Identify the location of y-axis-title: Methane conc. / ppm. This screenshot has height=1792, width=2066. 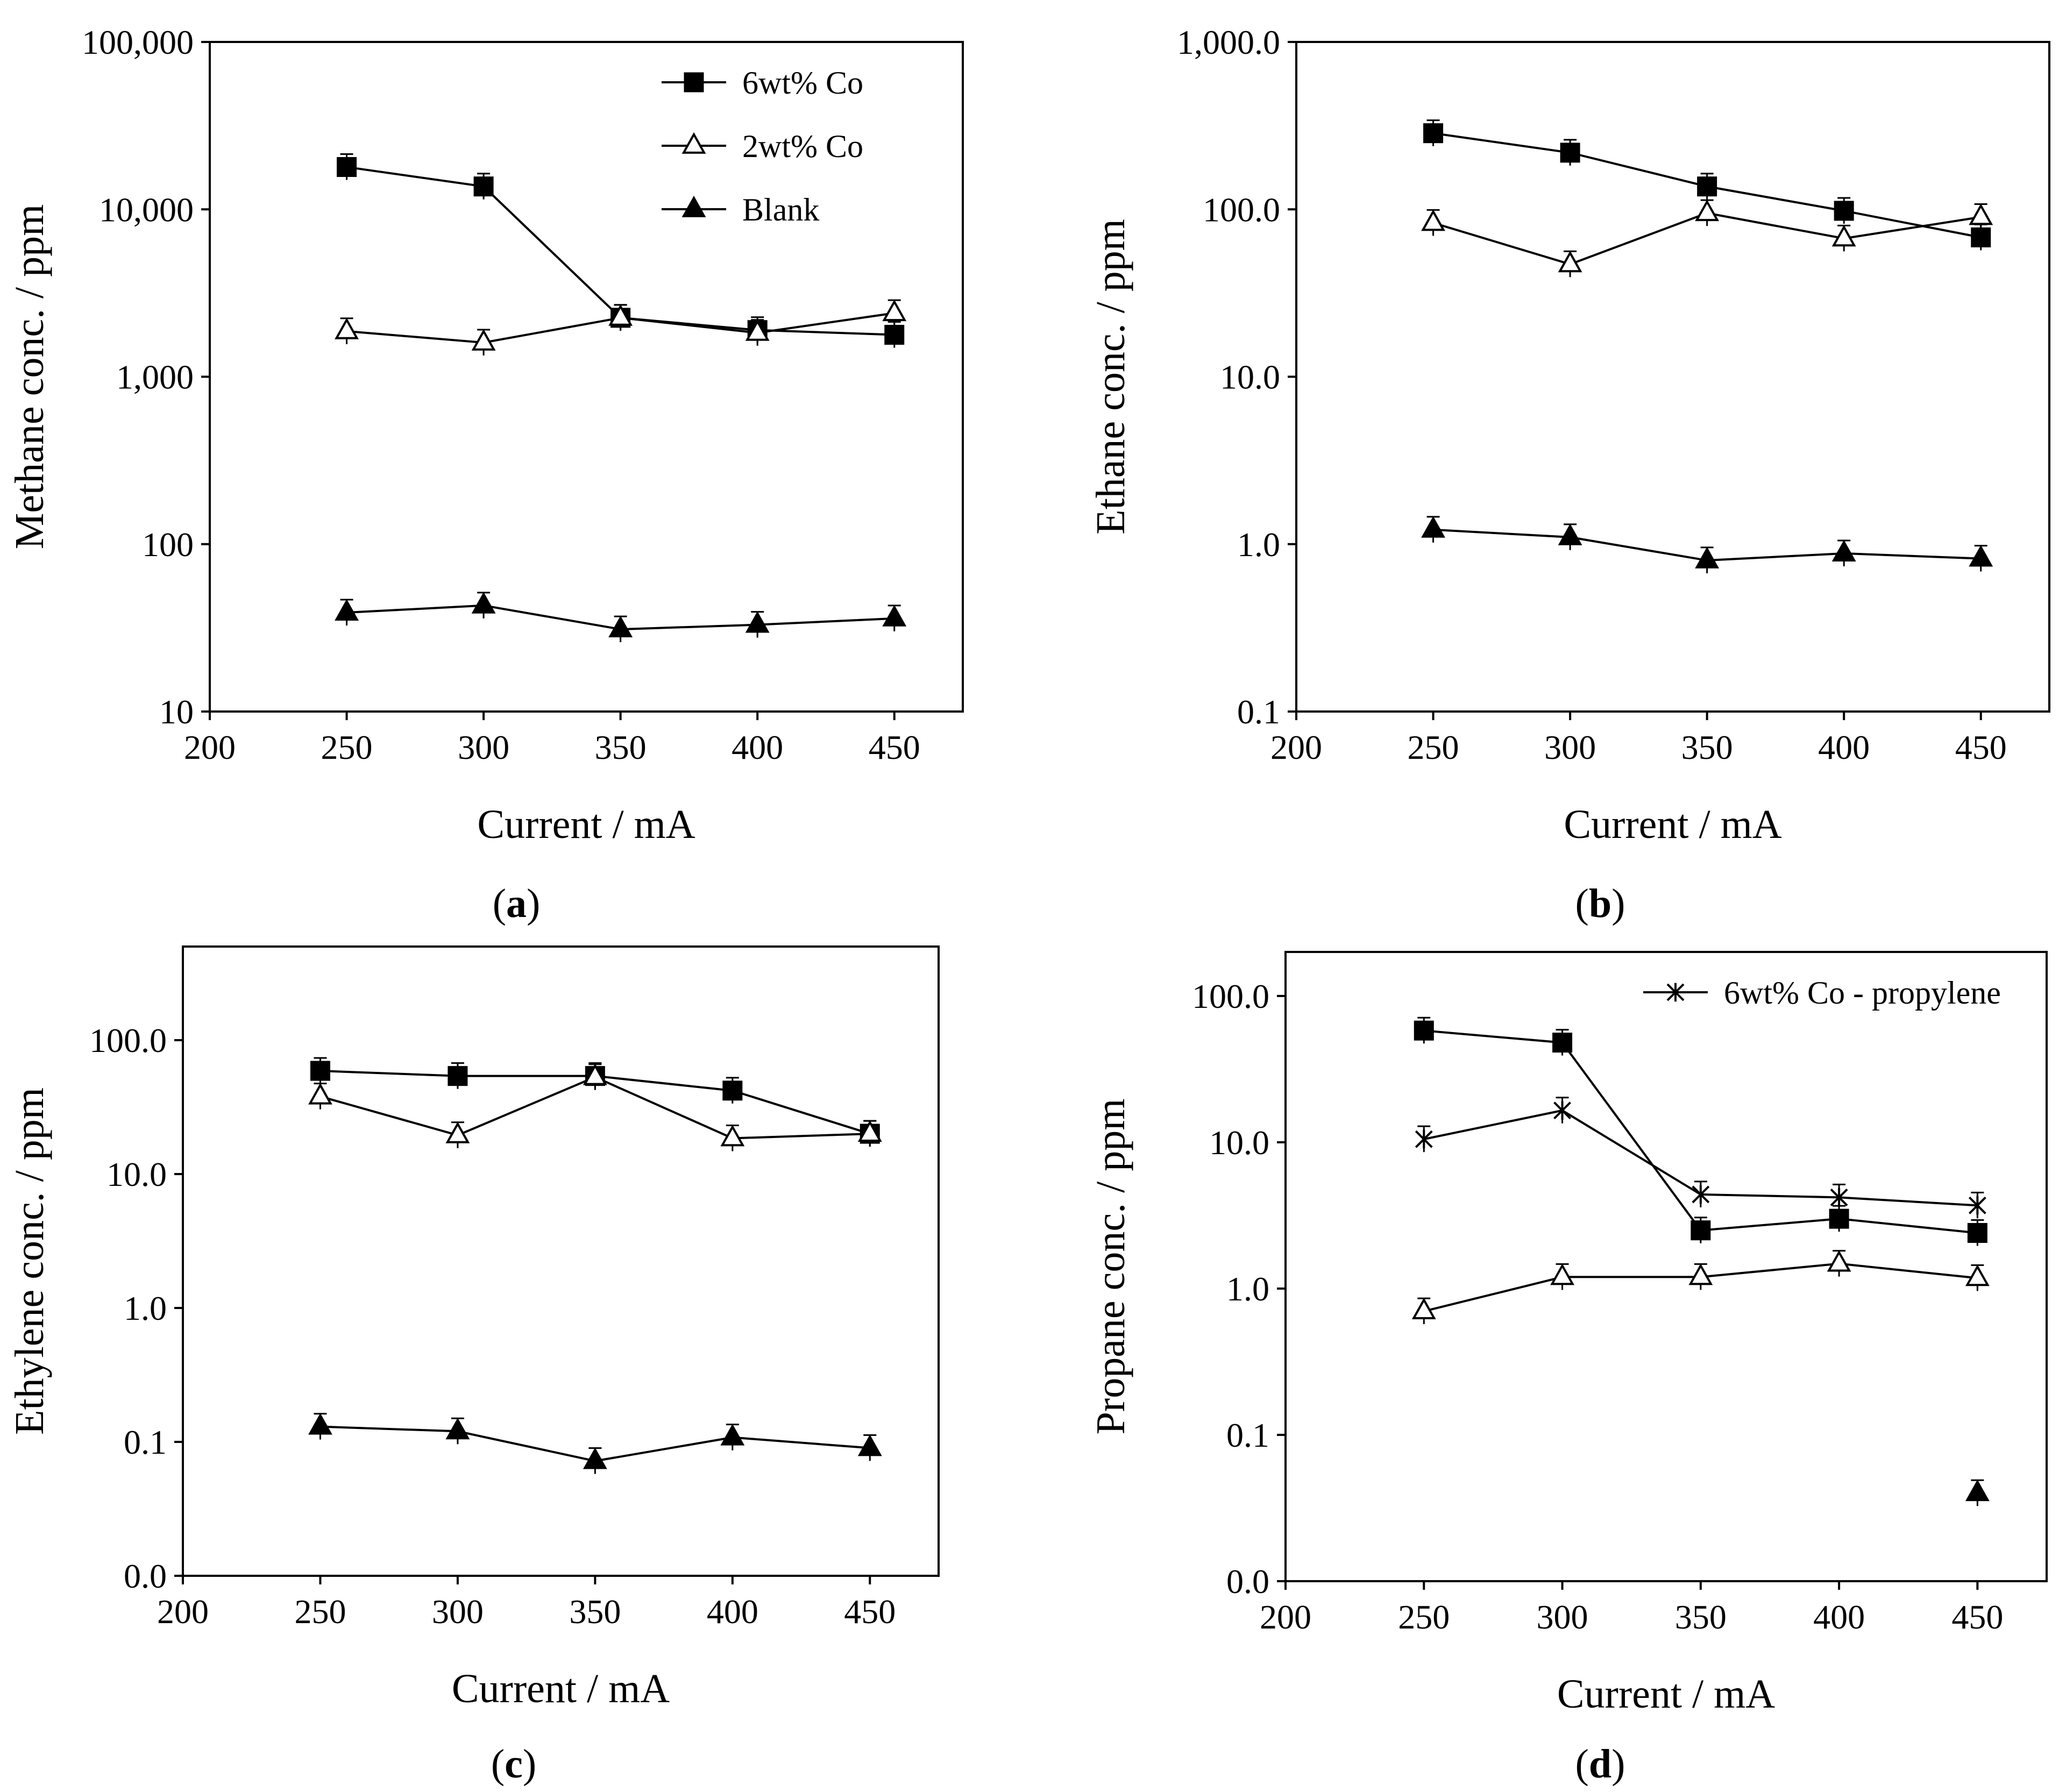
(29, 377).